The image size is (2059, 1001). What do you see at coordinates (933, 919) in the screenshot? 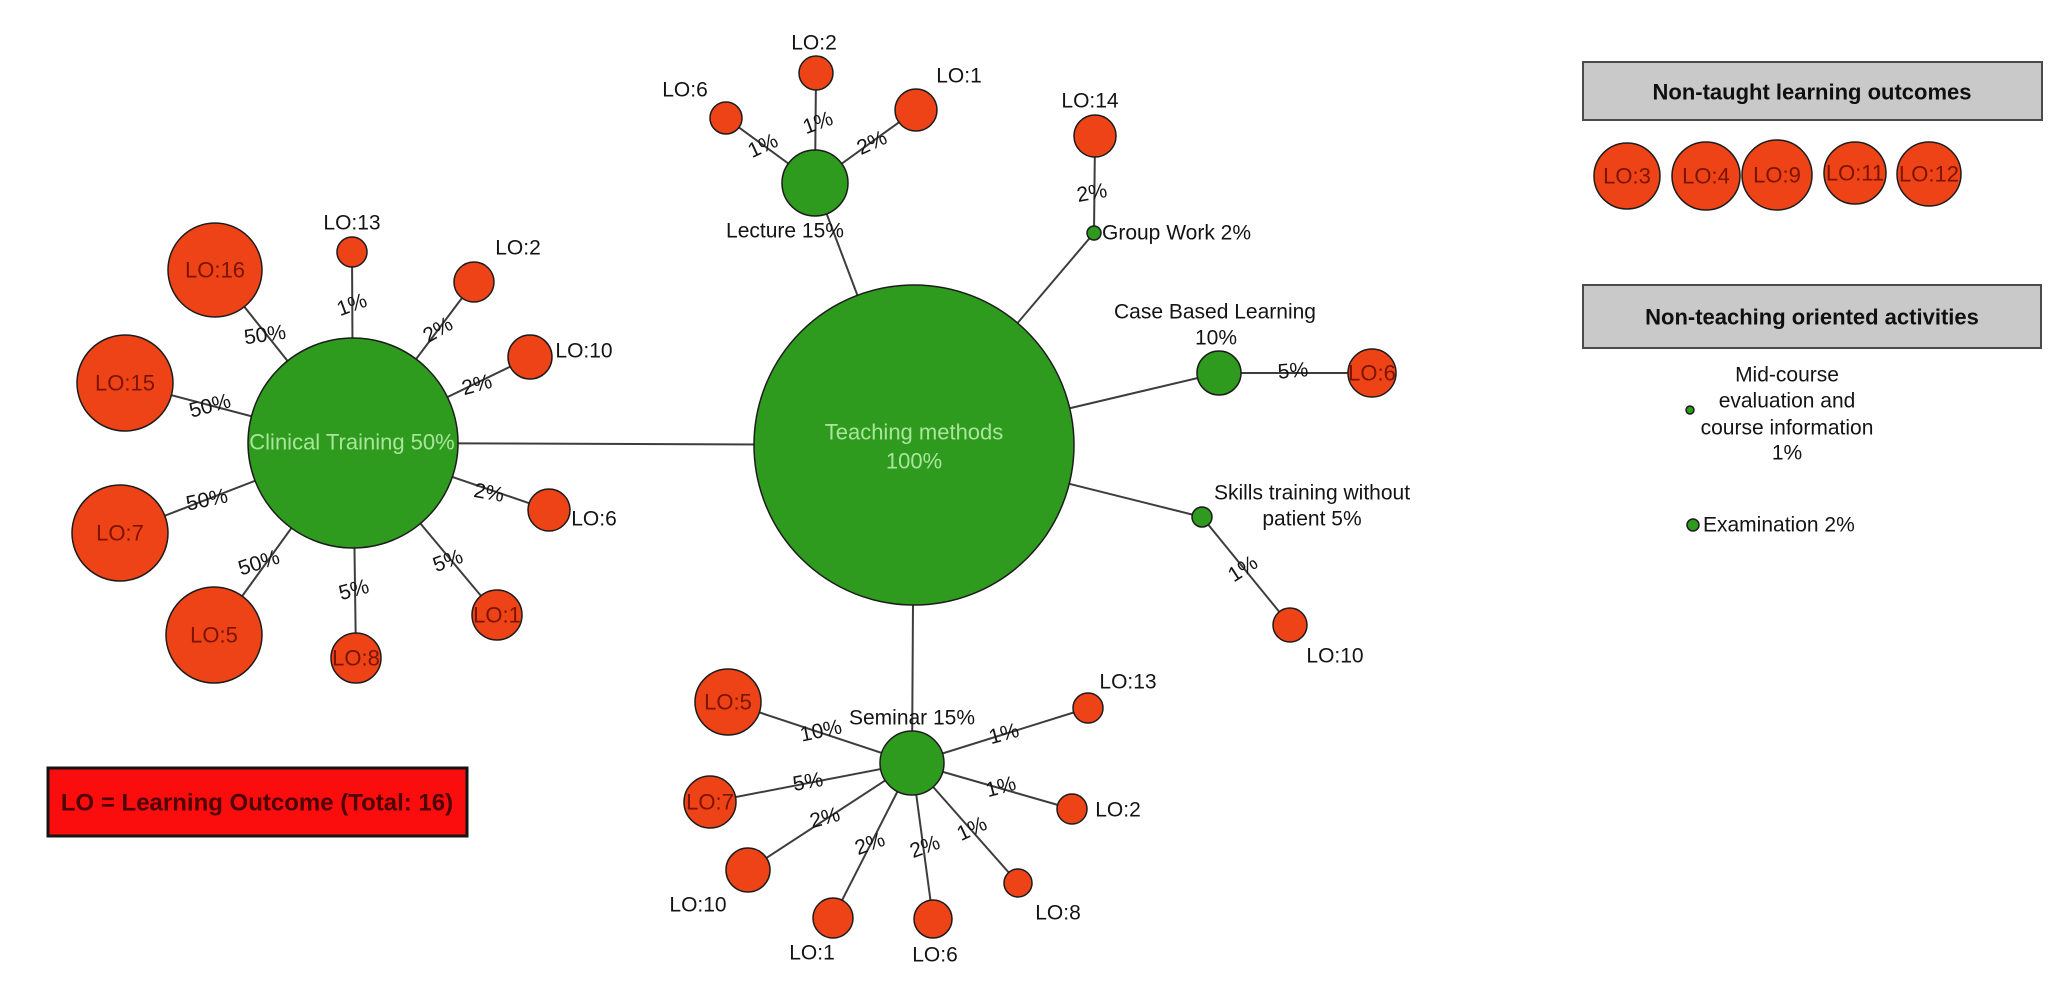
I see `seminar-lo6-bubble` at bounding box center [933, 919].